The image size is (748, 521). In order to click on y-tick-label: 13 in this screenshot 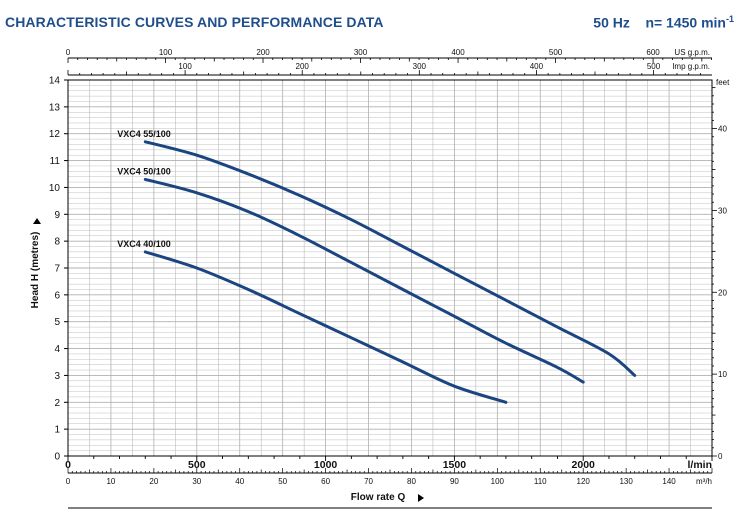, I will do `click(55, 107)`.